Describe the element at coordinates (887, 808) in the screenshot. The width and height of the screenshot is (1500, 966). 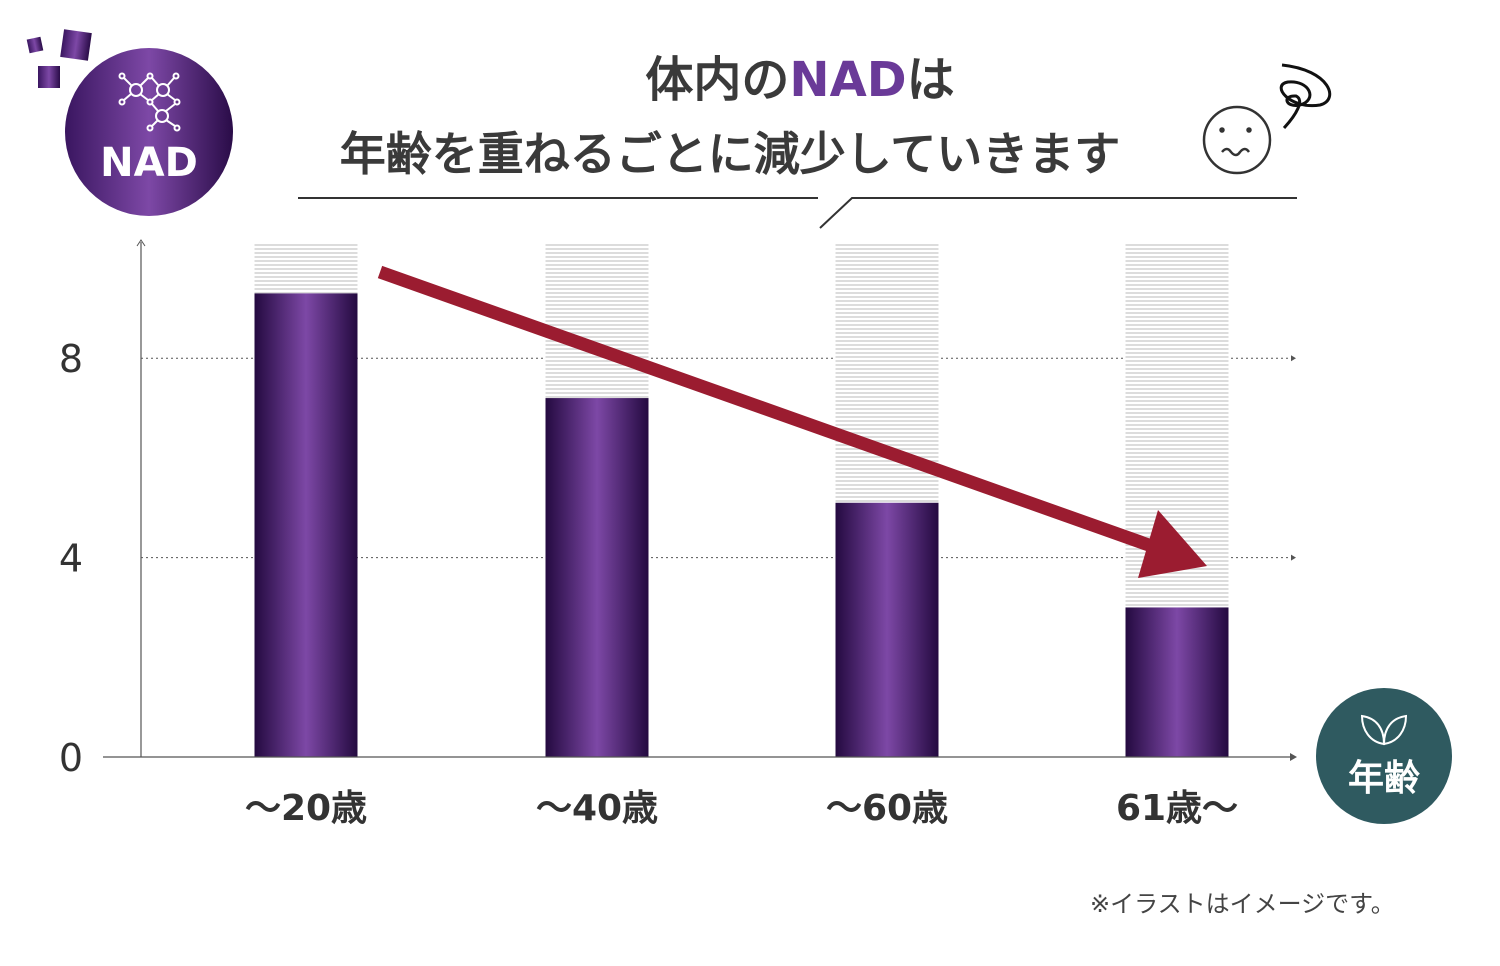
I see `x-tick-label: 〜60歳` at that location.